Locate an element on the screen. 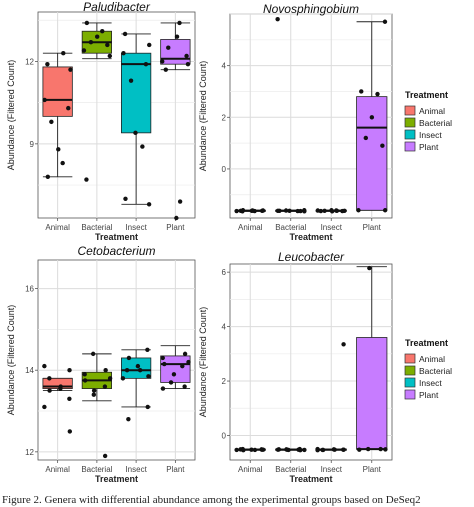  y-tick-label: 16 is located at coordinates (29, 289).